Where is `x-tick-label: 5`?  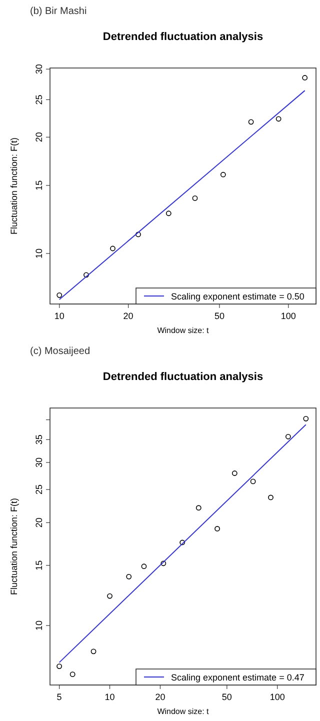 x-tick-label: 5 is located at coordinates (59, 697).